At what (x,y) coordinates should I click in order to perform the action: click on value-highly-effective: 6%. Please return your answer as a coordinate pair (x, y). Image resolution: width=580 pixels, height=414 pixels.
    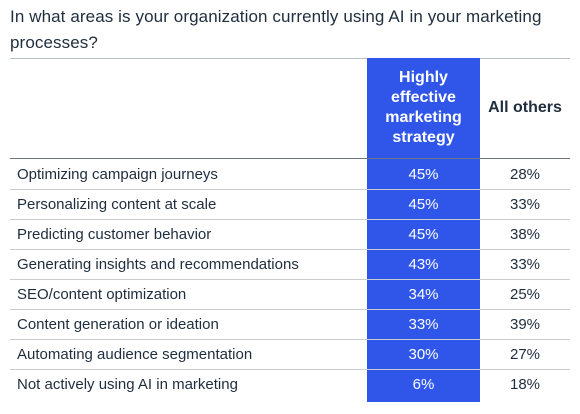
    Looking at the image, I should click on (423, 384).